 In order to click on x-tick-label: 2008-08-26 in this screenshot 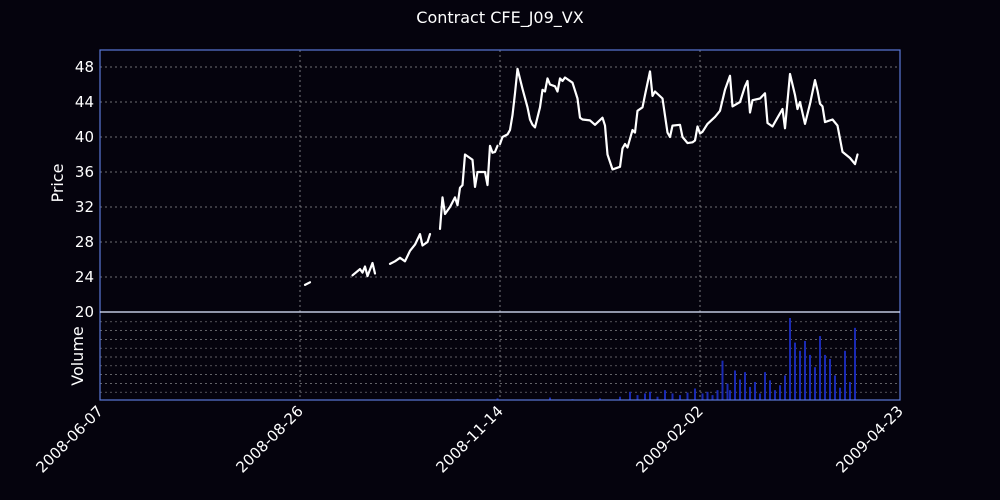, I will do `click(269, 439)`.